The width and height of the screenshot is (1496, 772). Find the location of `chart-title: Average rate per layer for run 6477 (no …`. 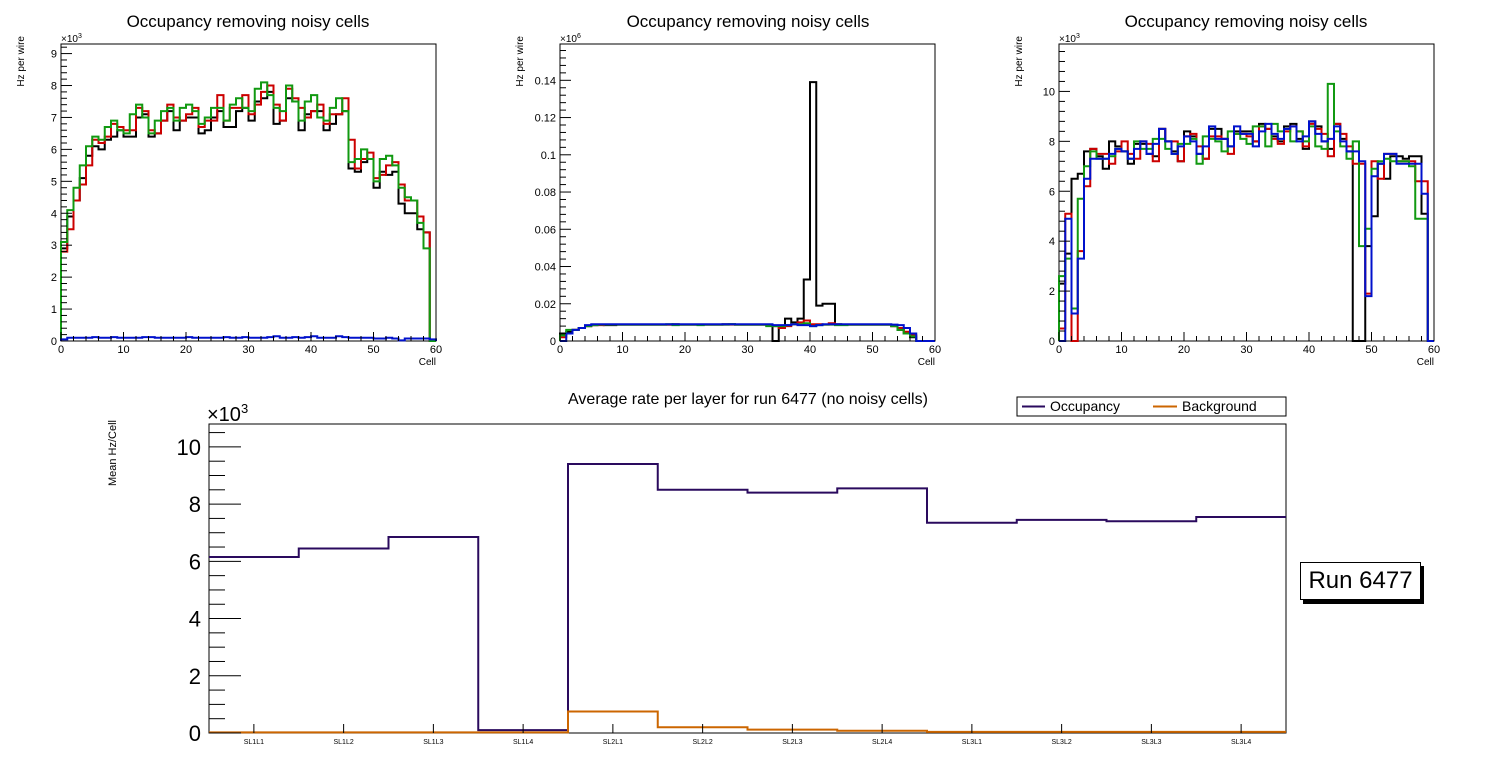

chart-title: Average rate per layer for run 6477 (no … is located at coordinates (748, 399).